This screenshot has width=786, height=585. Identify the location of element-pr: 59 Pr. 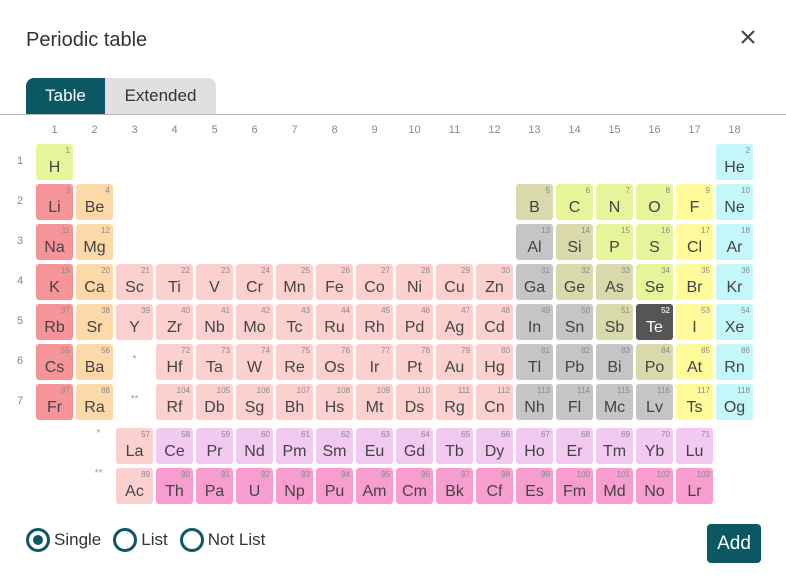
(214, 446).